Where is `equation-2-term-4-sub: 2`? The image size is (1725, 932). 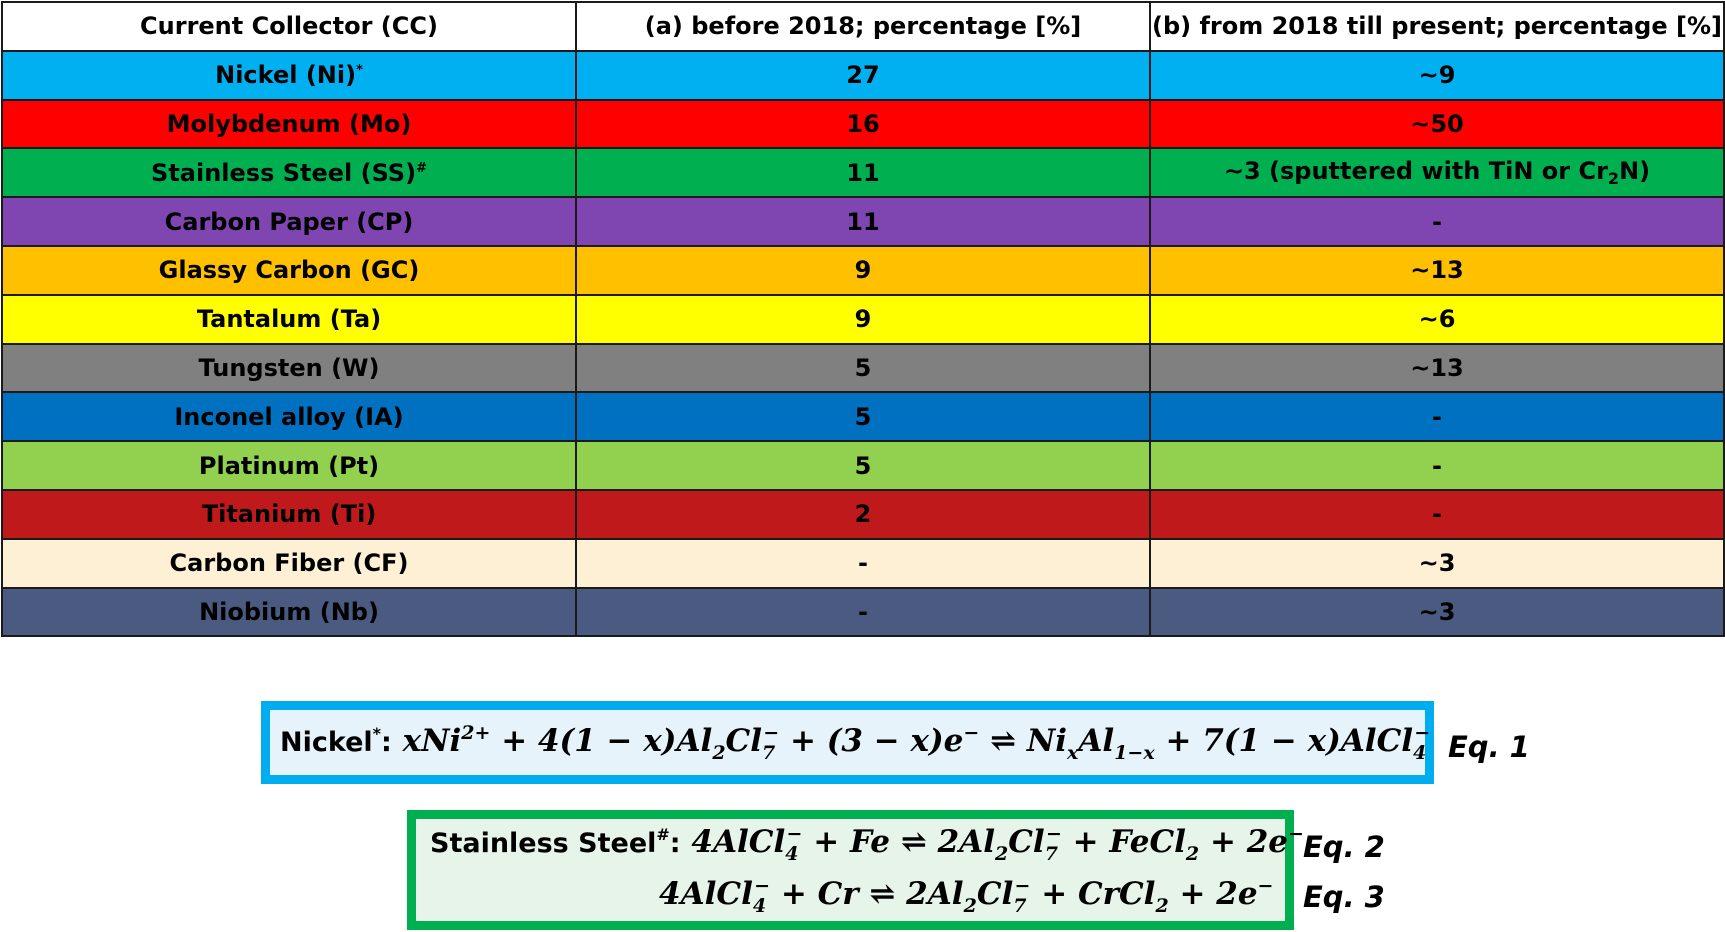
equation-2-term-4-sub: 2 is located at coordinates (1192, 854).